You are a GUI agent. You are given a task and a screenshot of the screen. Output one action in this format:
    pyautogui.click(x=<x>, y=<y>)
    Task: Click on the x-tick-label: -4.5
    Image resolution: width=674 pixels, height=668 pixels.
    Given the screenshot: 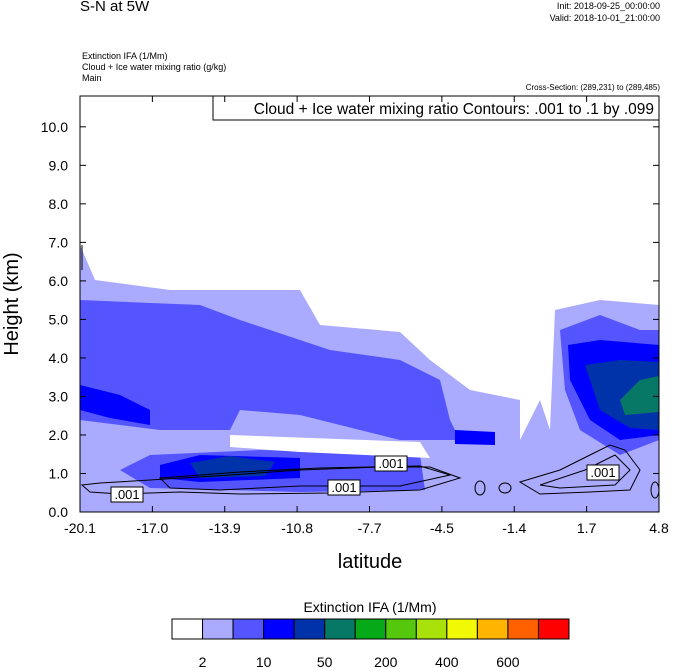 What is the action you would take?
    pyautogui.click(x=442, y=528)
    